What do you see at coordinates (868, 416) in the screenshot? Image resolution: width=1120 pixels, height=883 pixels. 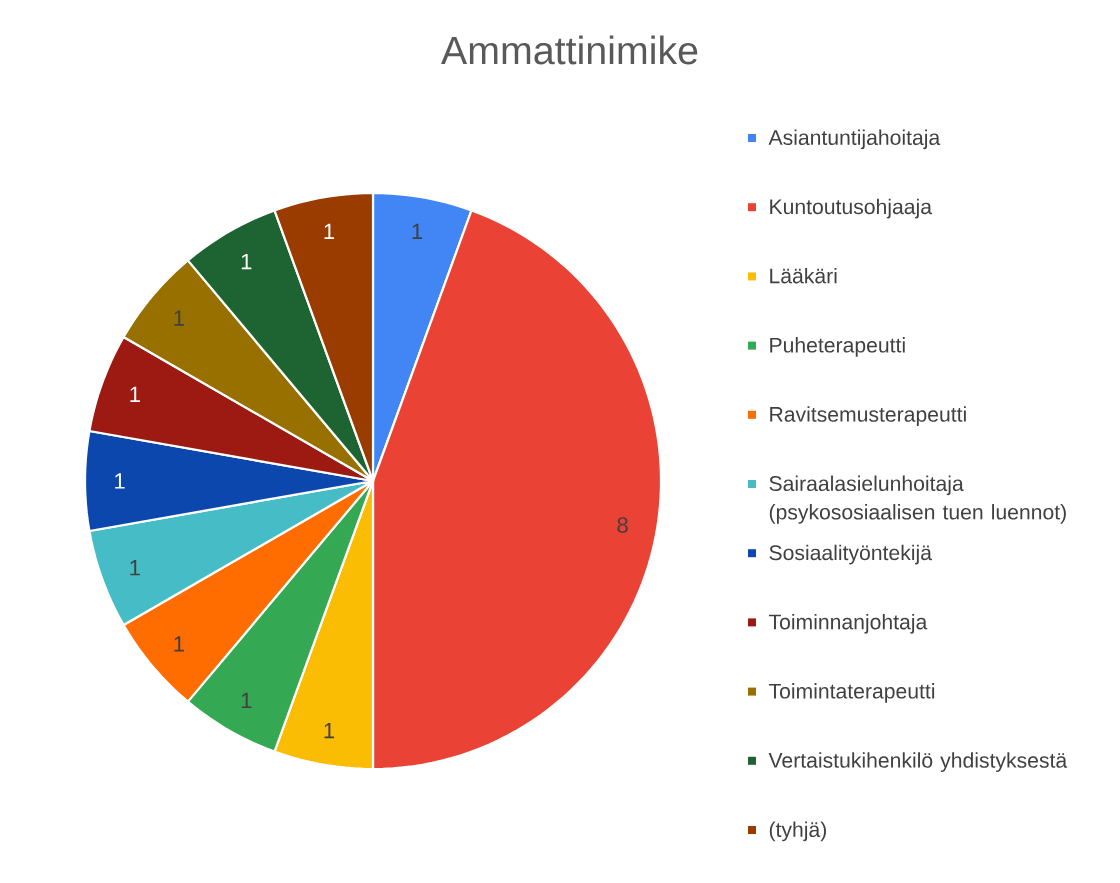 I see `legend-label: Ravitsemusterapeutti` at bounding box center [868, 416].